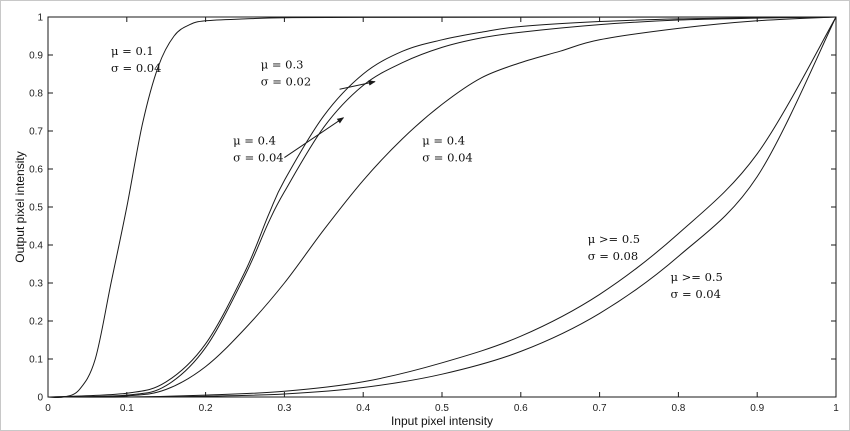  What do you see at coordinates (284, 408) in the screenshot?
I see `x-tick-label: 0.3` at bounding box center [284, 408].